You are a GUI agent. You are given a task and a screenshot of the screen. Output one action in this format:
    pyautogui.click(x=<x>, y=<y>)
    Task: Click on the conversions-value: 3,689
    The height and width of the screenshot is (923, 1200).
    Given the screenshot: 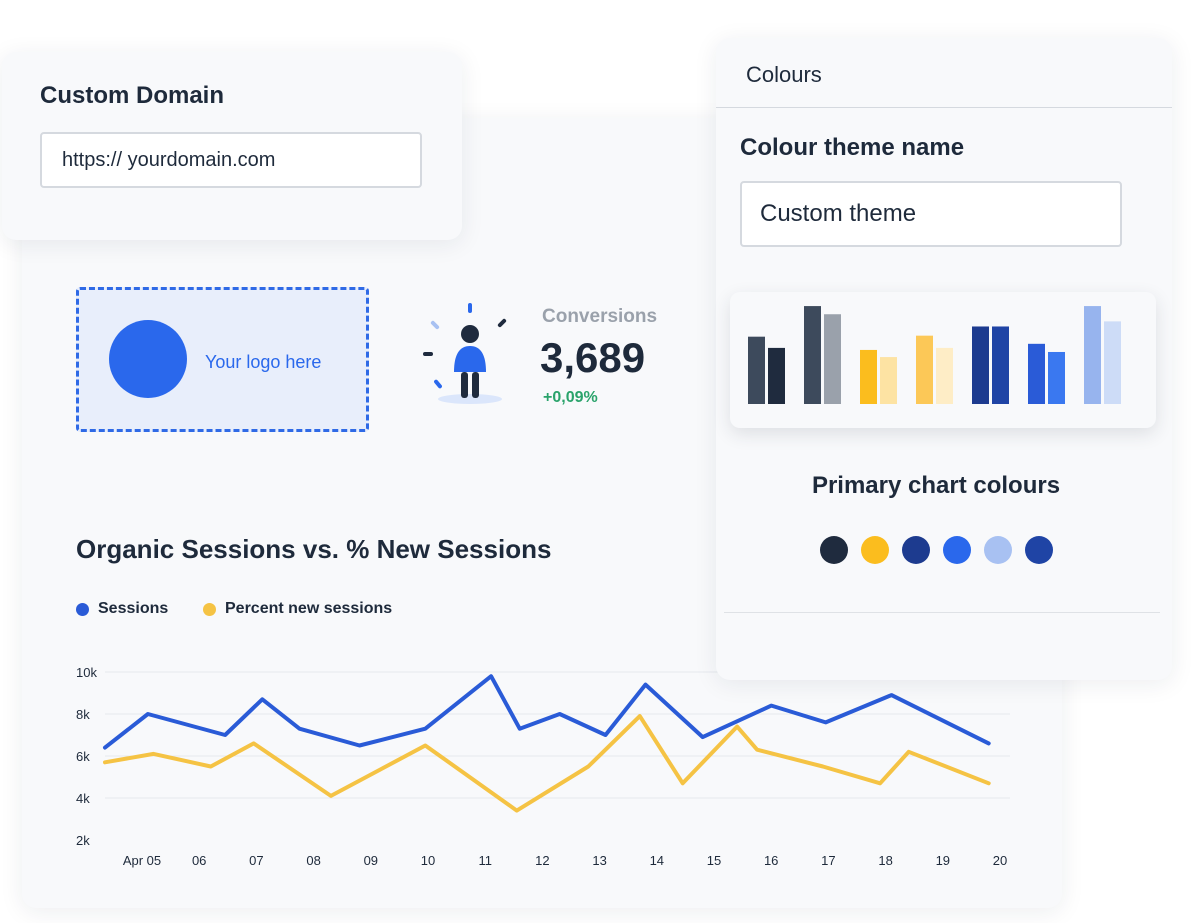 What is the action you would take?
    pyautogui.click(x=593, y=357)
    